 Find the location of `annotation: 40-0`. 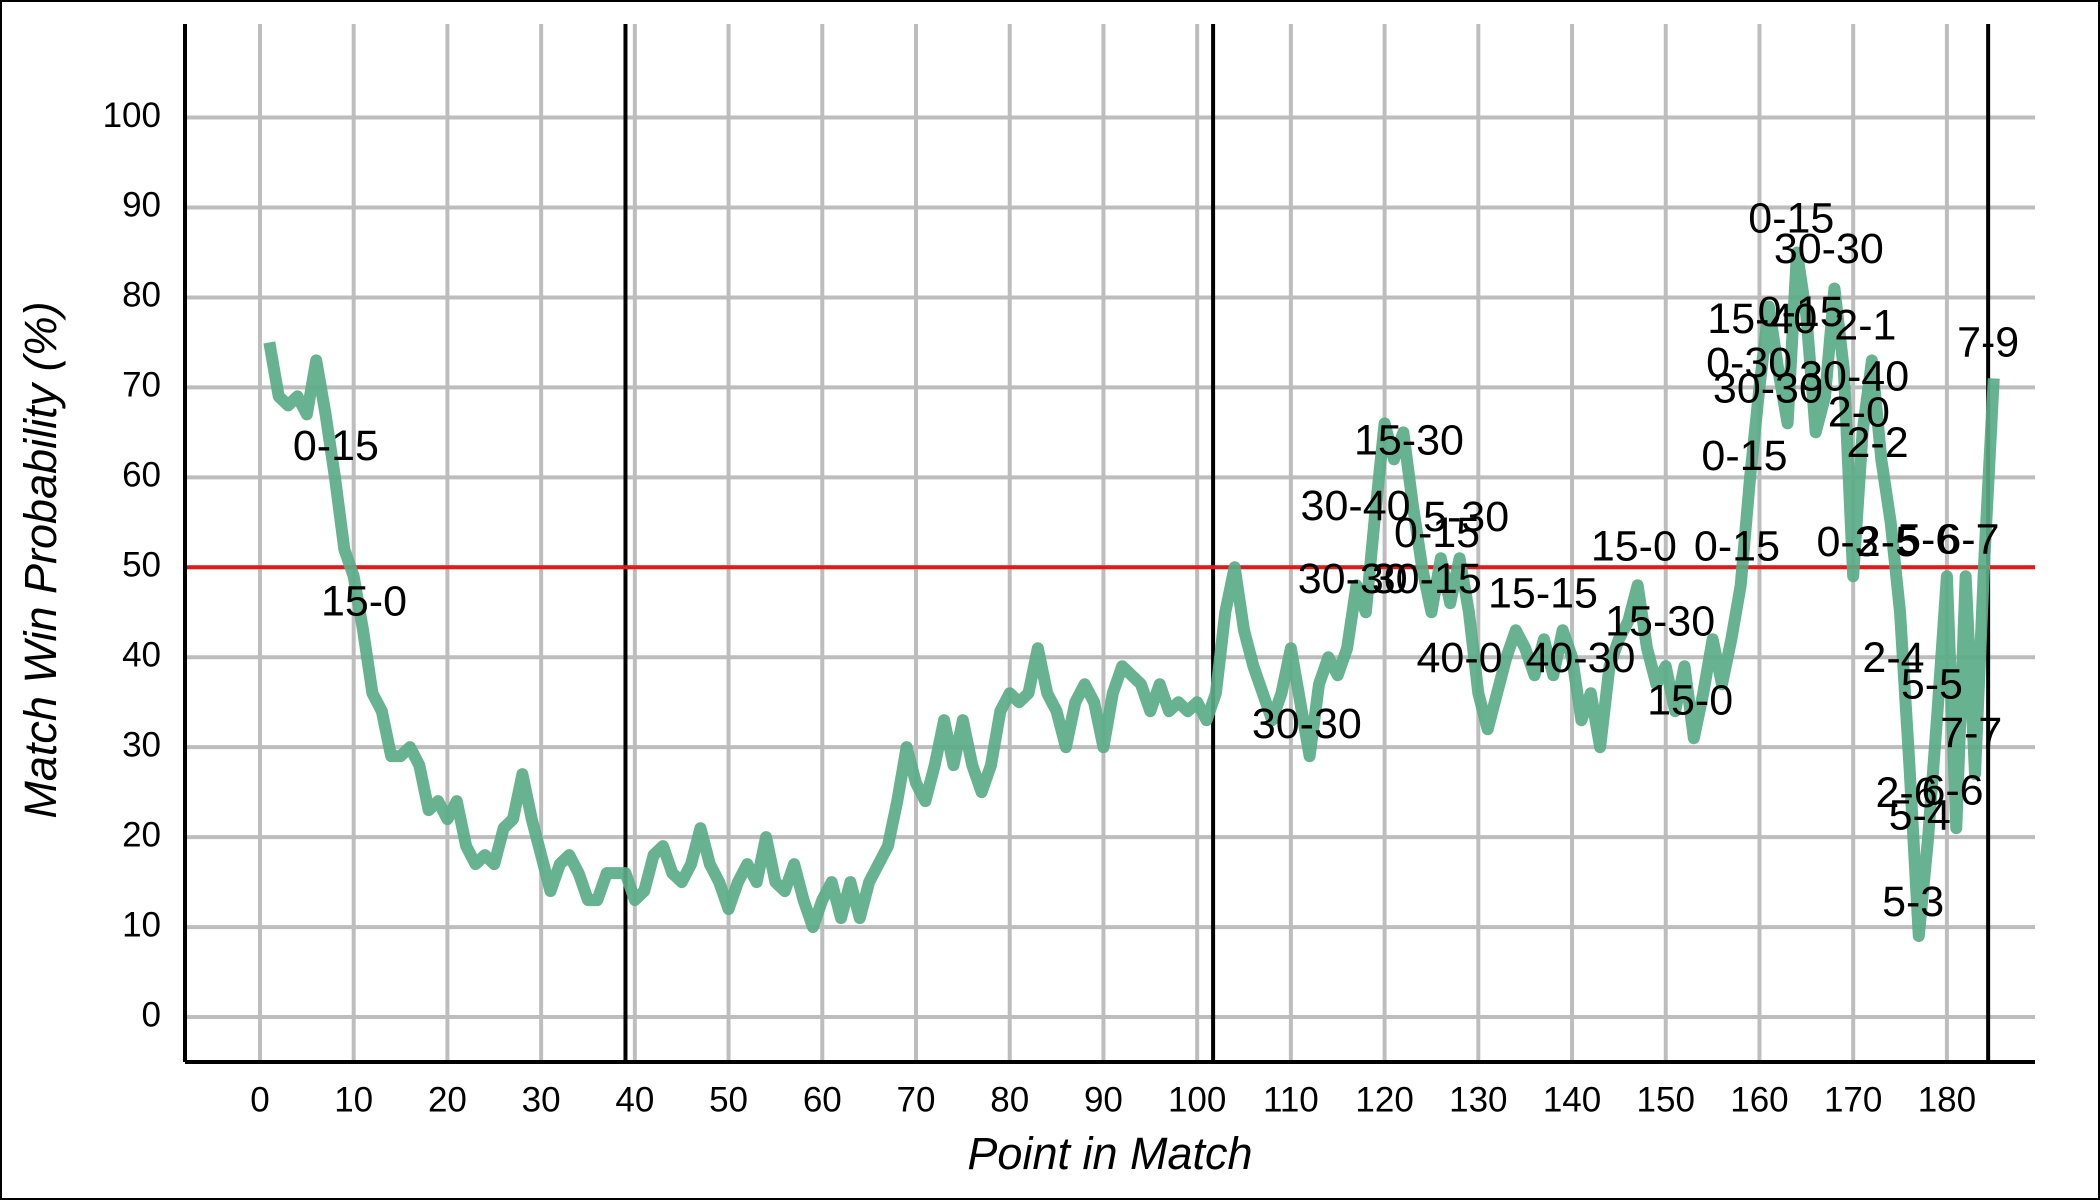

annotation: 40-0 is located at coordinates (1460, 658).